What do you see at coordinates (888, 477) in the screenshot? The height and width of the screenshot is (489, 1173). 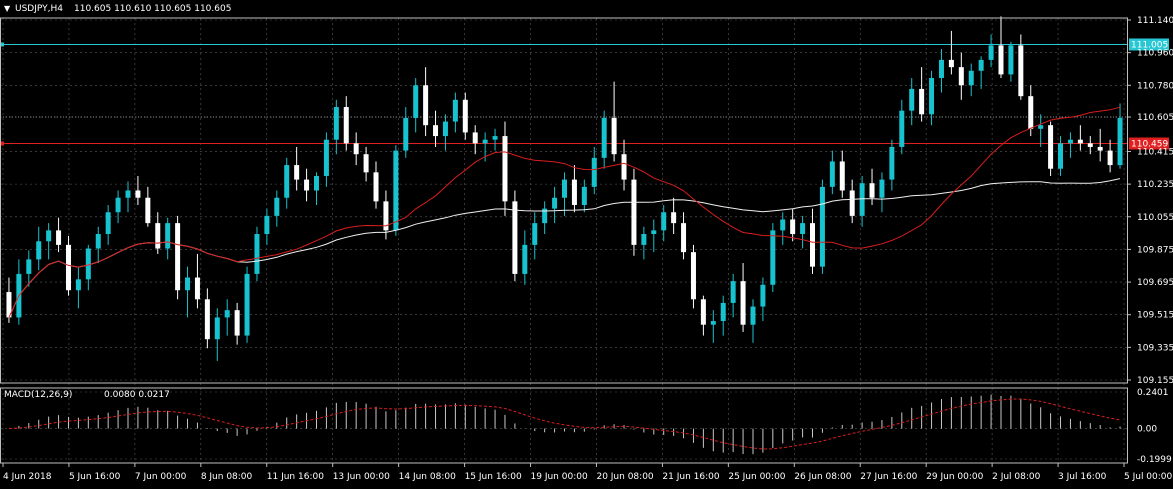 I see `x-tick-label: 27 Jun 16:00` at bounding box center [888, 477].